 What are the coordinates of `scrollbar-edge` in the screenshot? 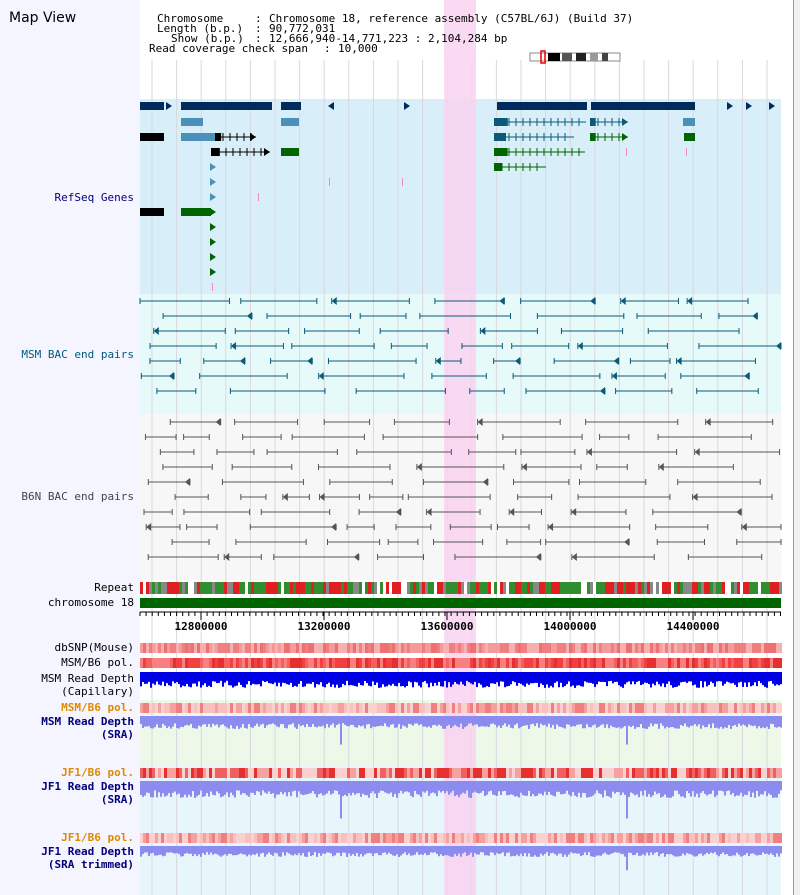 It's located at (796, 447).